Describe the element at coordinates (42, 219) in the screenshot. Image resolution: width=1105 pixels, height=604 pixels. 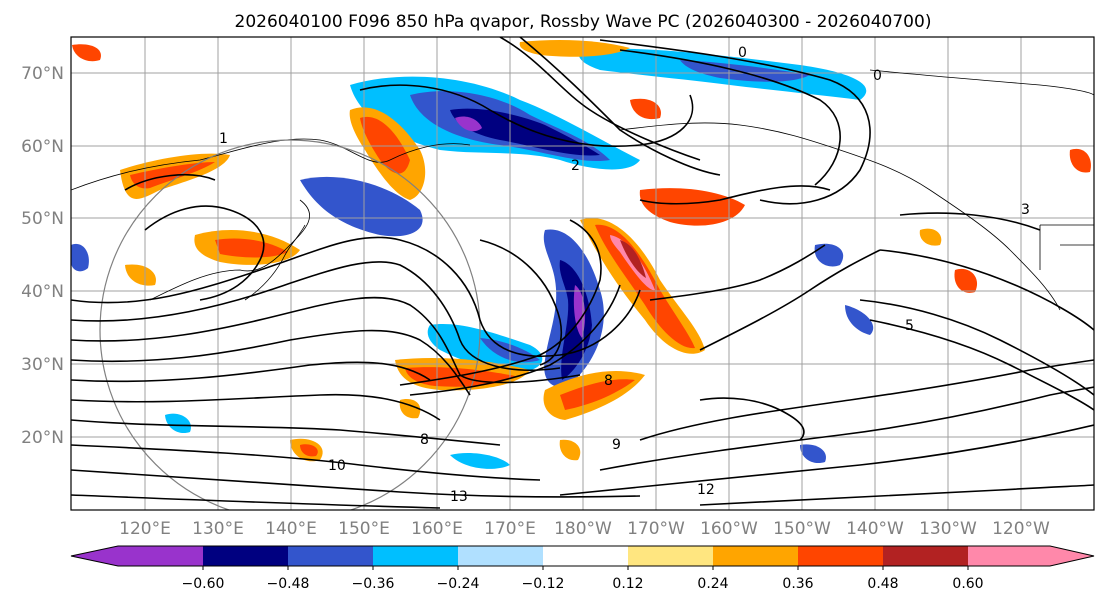
I see `lat-label: 50°N` at that location.